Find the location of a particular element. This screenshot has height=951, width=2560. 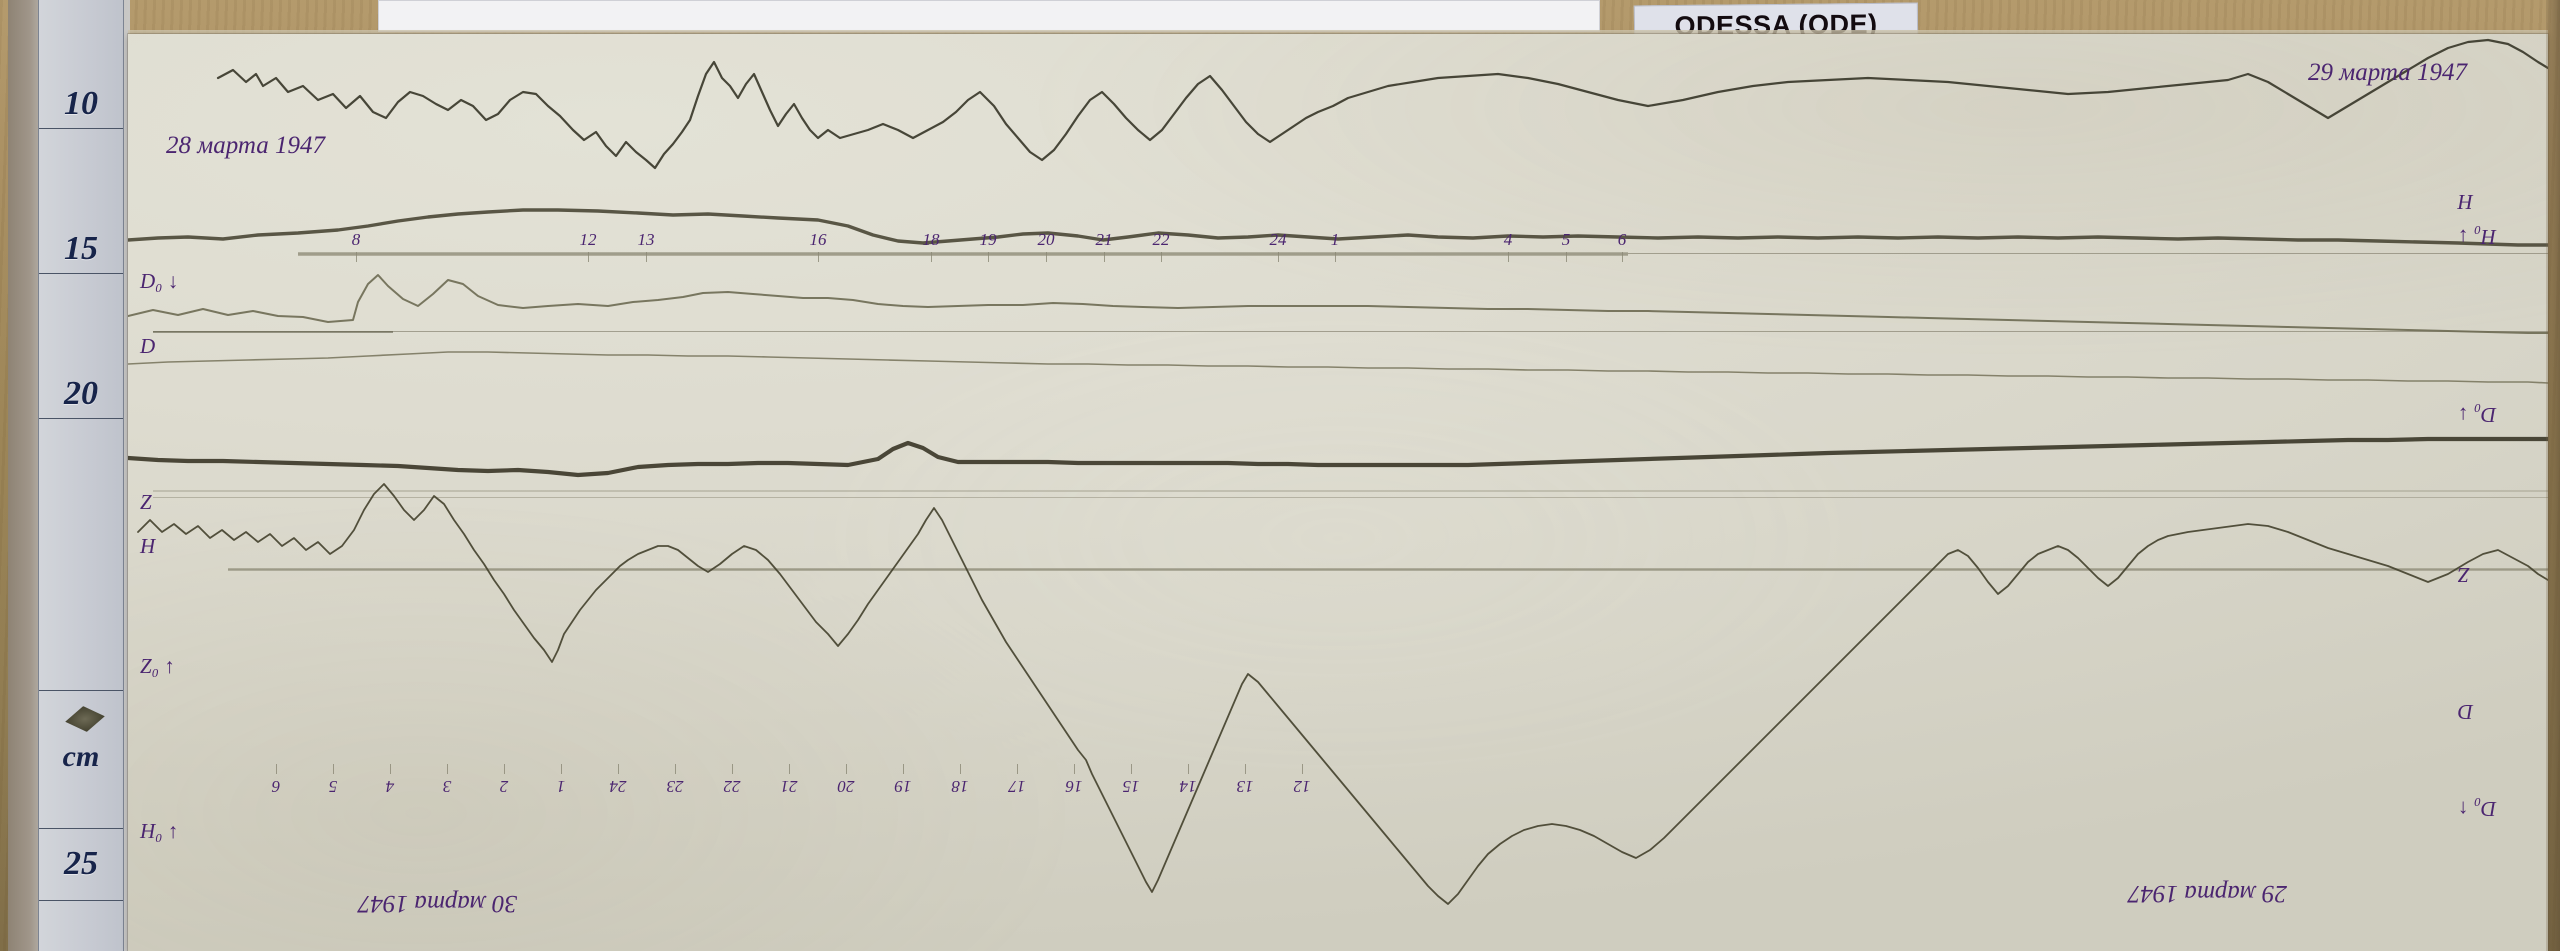

element-label: H₀ ↓ is located at coordinates (2477, 237).